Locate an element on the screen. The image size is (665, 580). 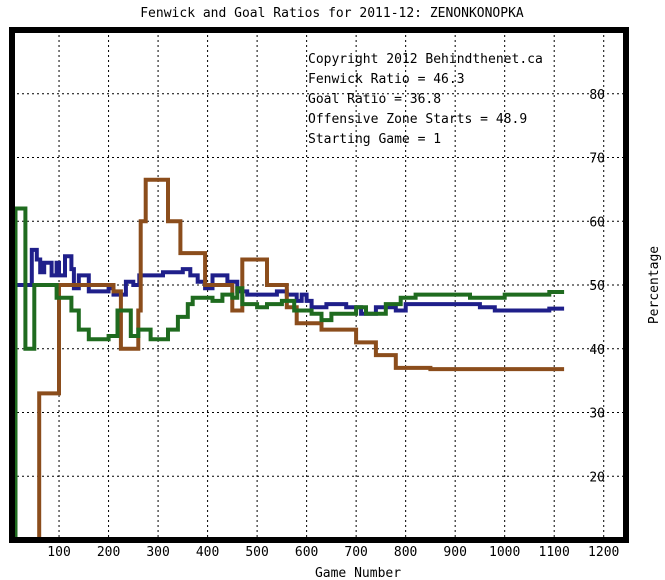
y-tick-label: 60 is located at coordinates (597, 222).